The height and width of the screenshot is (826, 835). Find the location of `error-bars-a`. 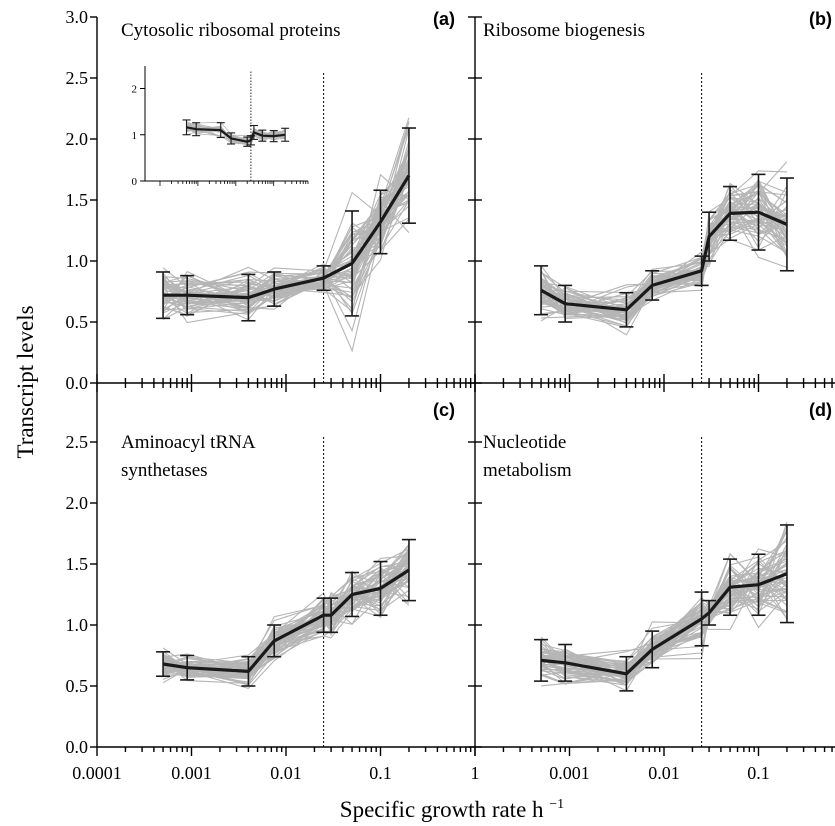

error-bars-a is located at coordinates (286, 224).